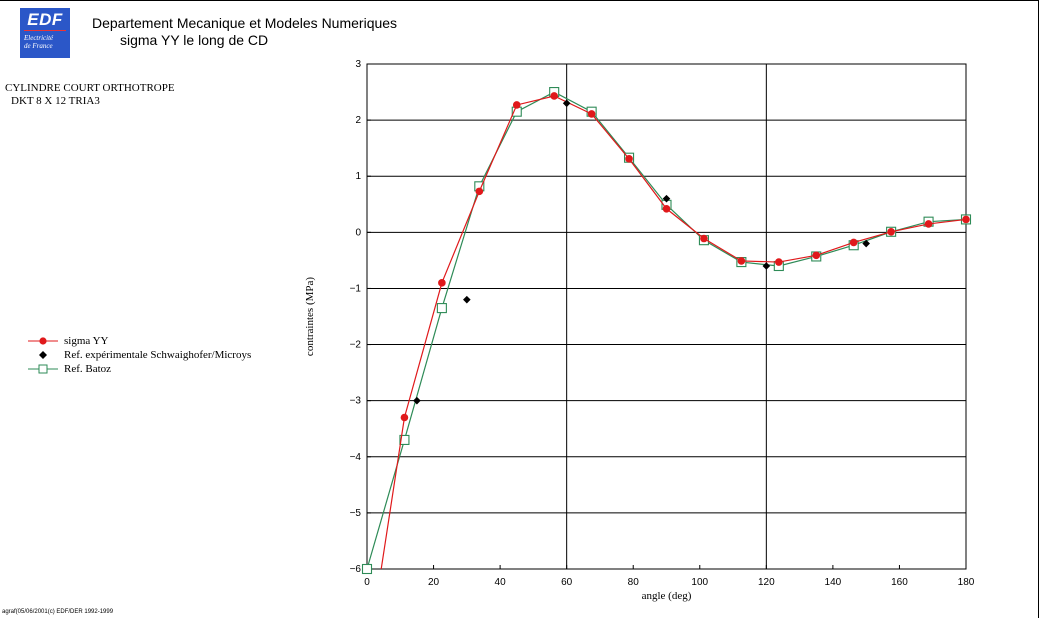  What do you see at coordinates (43, 369) in the screenshot?
I see `legend-symbol-batoz` at bounding box center [43, 369].